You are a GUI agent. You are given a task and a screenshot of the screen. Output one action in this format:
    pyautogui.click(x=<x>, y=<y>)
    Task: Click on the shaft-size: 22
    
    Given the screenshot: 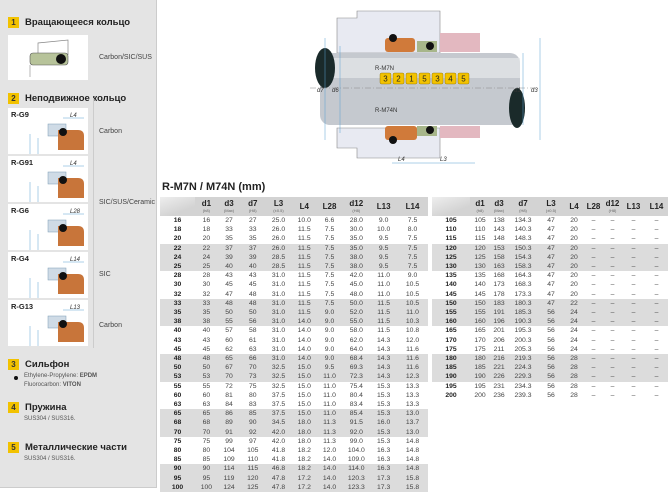 What is the action you would take?
    pyautogui.click(x=178, y=248)
    